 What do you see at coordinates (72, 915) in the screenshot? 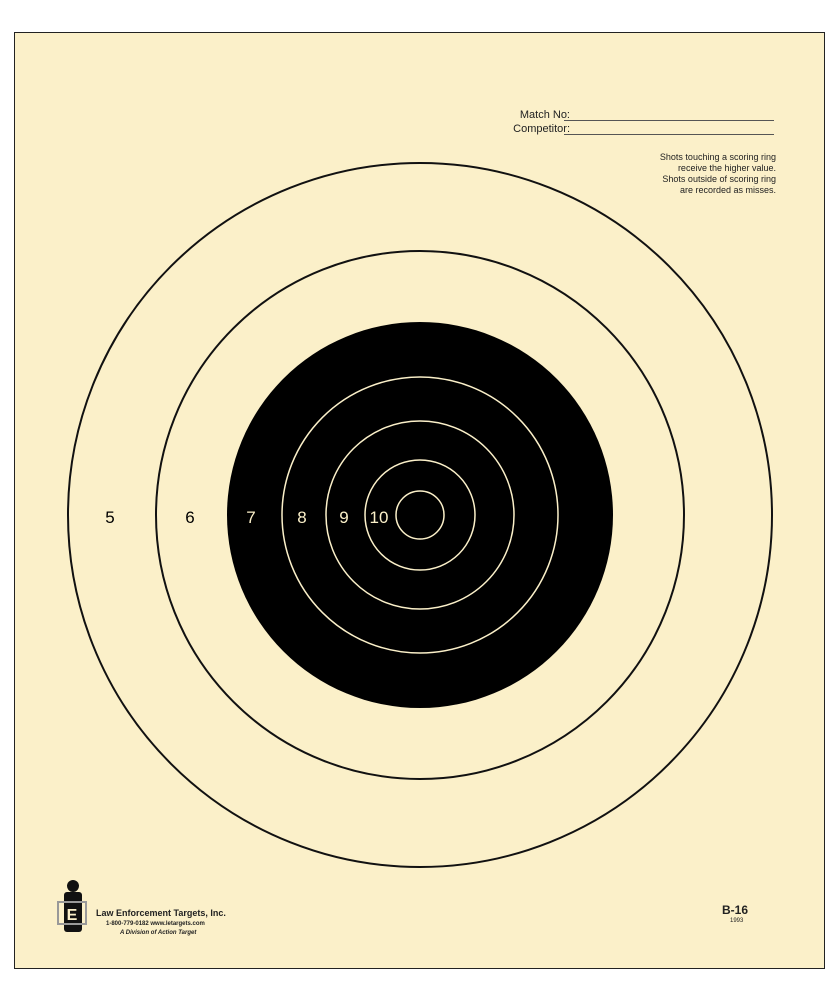
I see `svg-text: E` at bounding box center [72, 915].